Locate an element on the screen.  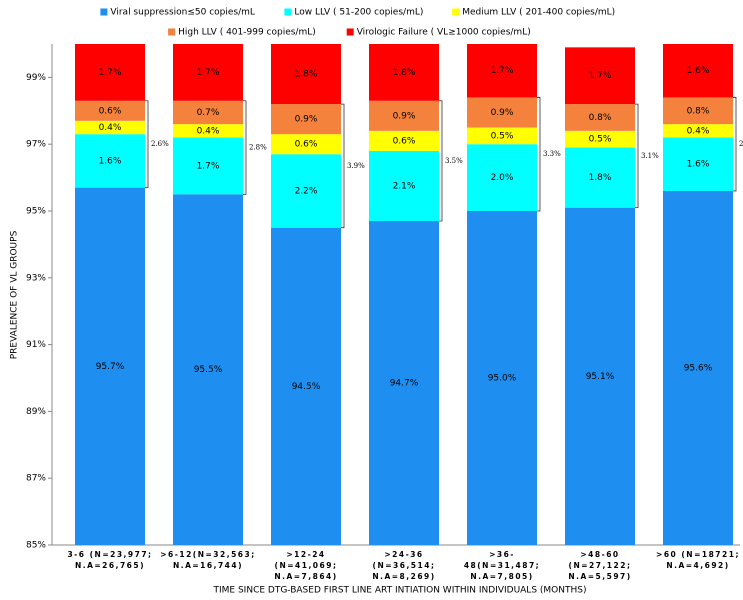
data-label: 95.5% is located at coordinates (208, 370).